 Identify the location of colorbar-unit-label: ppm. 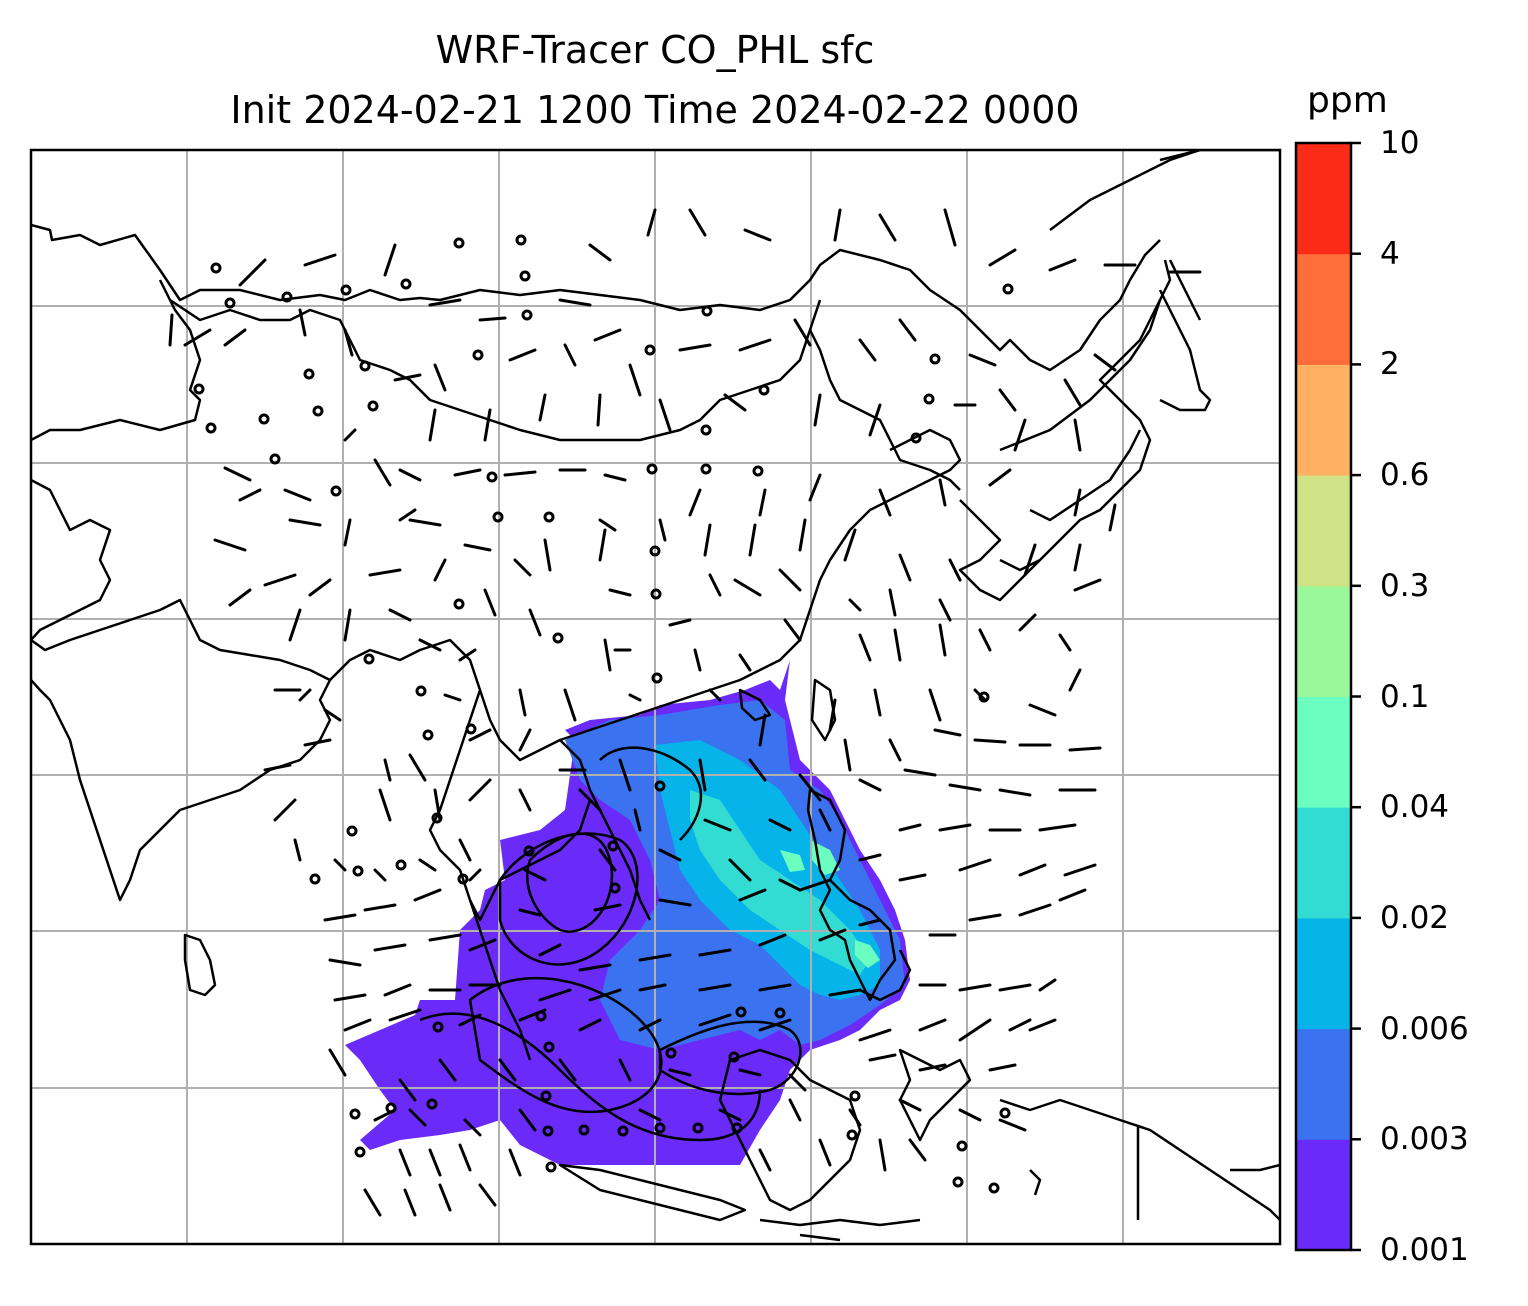
(1347, 100).